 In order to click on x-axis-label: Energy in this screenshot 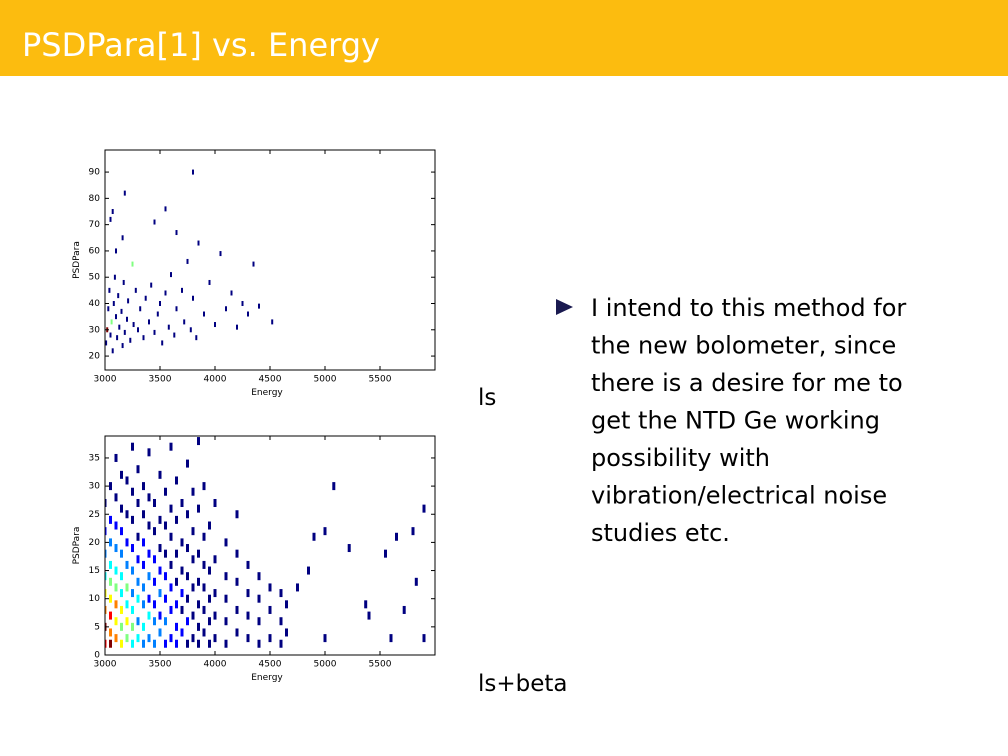, I will do `click(267, 678)`.